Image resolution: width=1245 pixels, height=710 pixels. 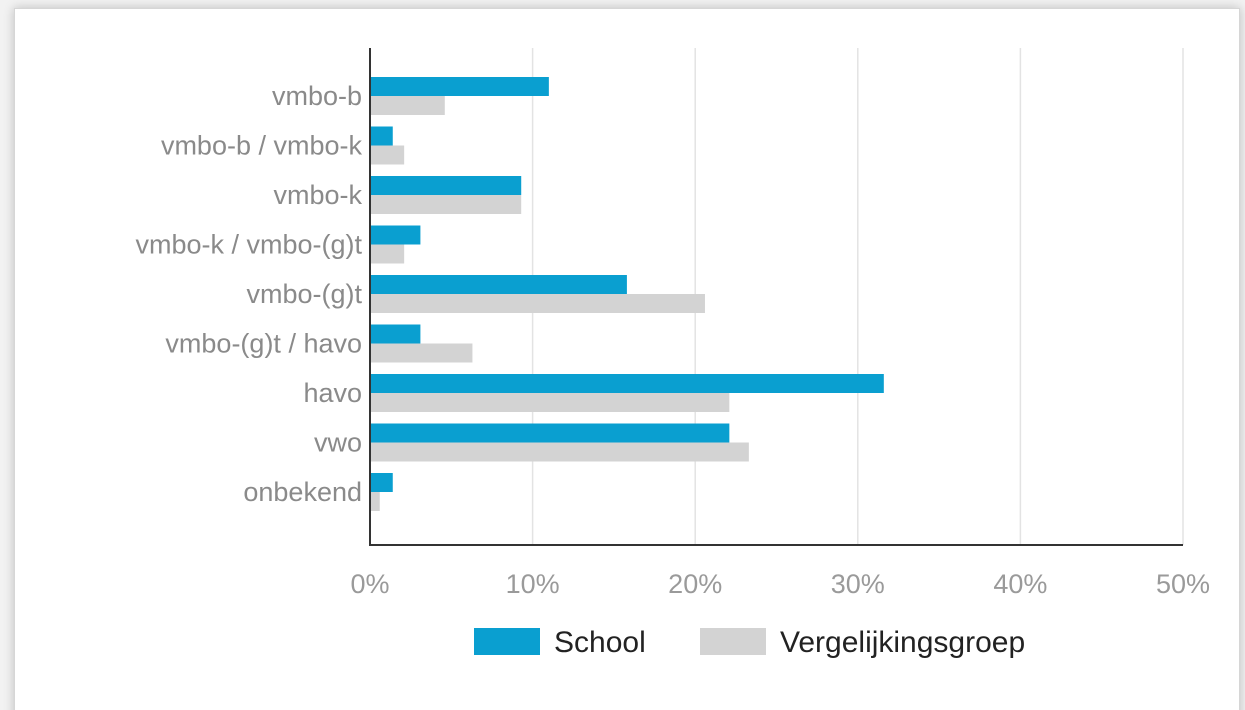 I want to click on category-label: vmbo-(g)t / havo, so click(x=263, y=344).